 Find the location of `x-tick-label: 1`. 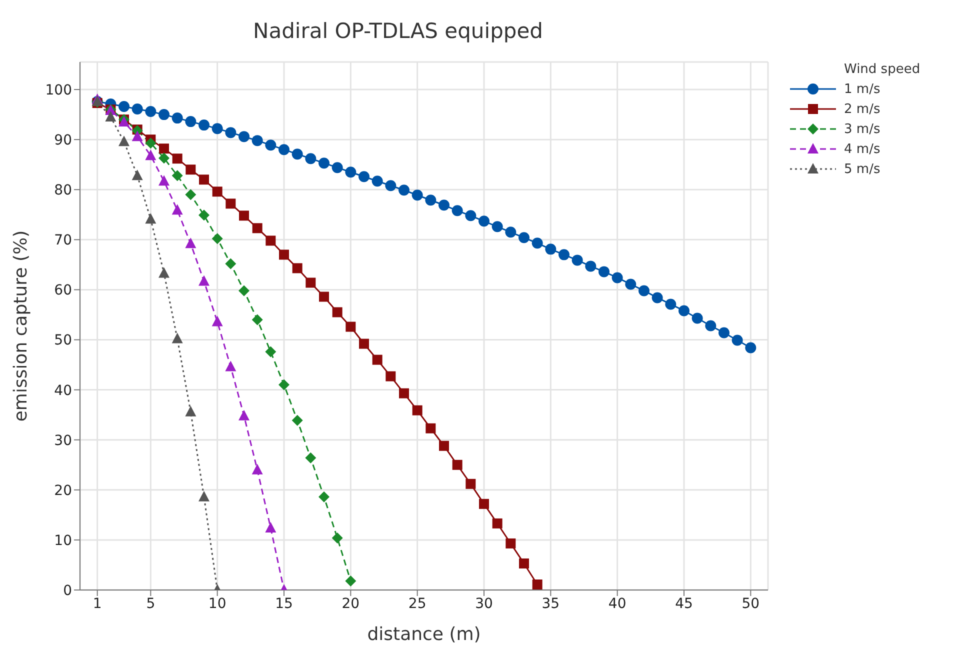

x-tick-label: 1 is located at coordinates (97, 604).